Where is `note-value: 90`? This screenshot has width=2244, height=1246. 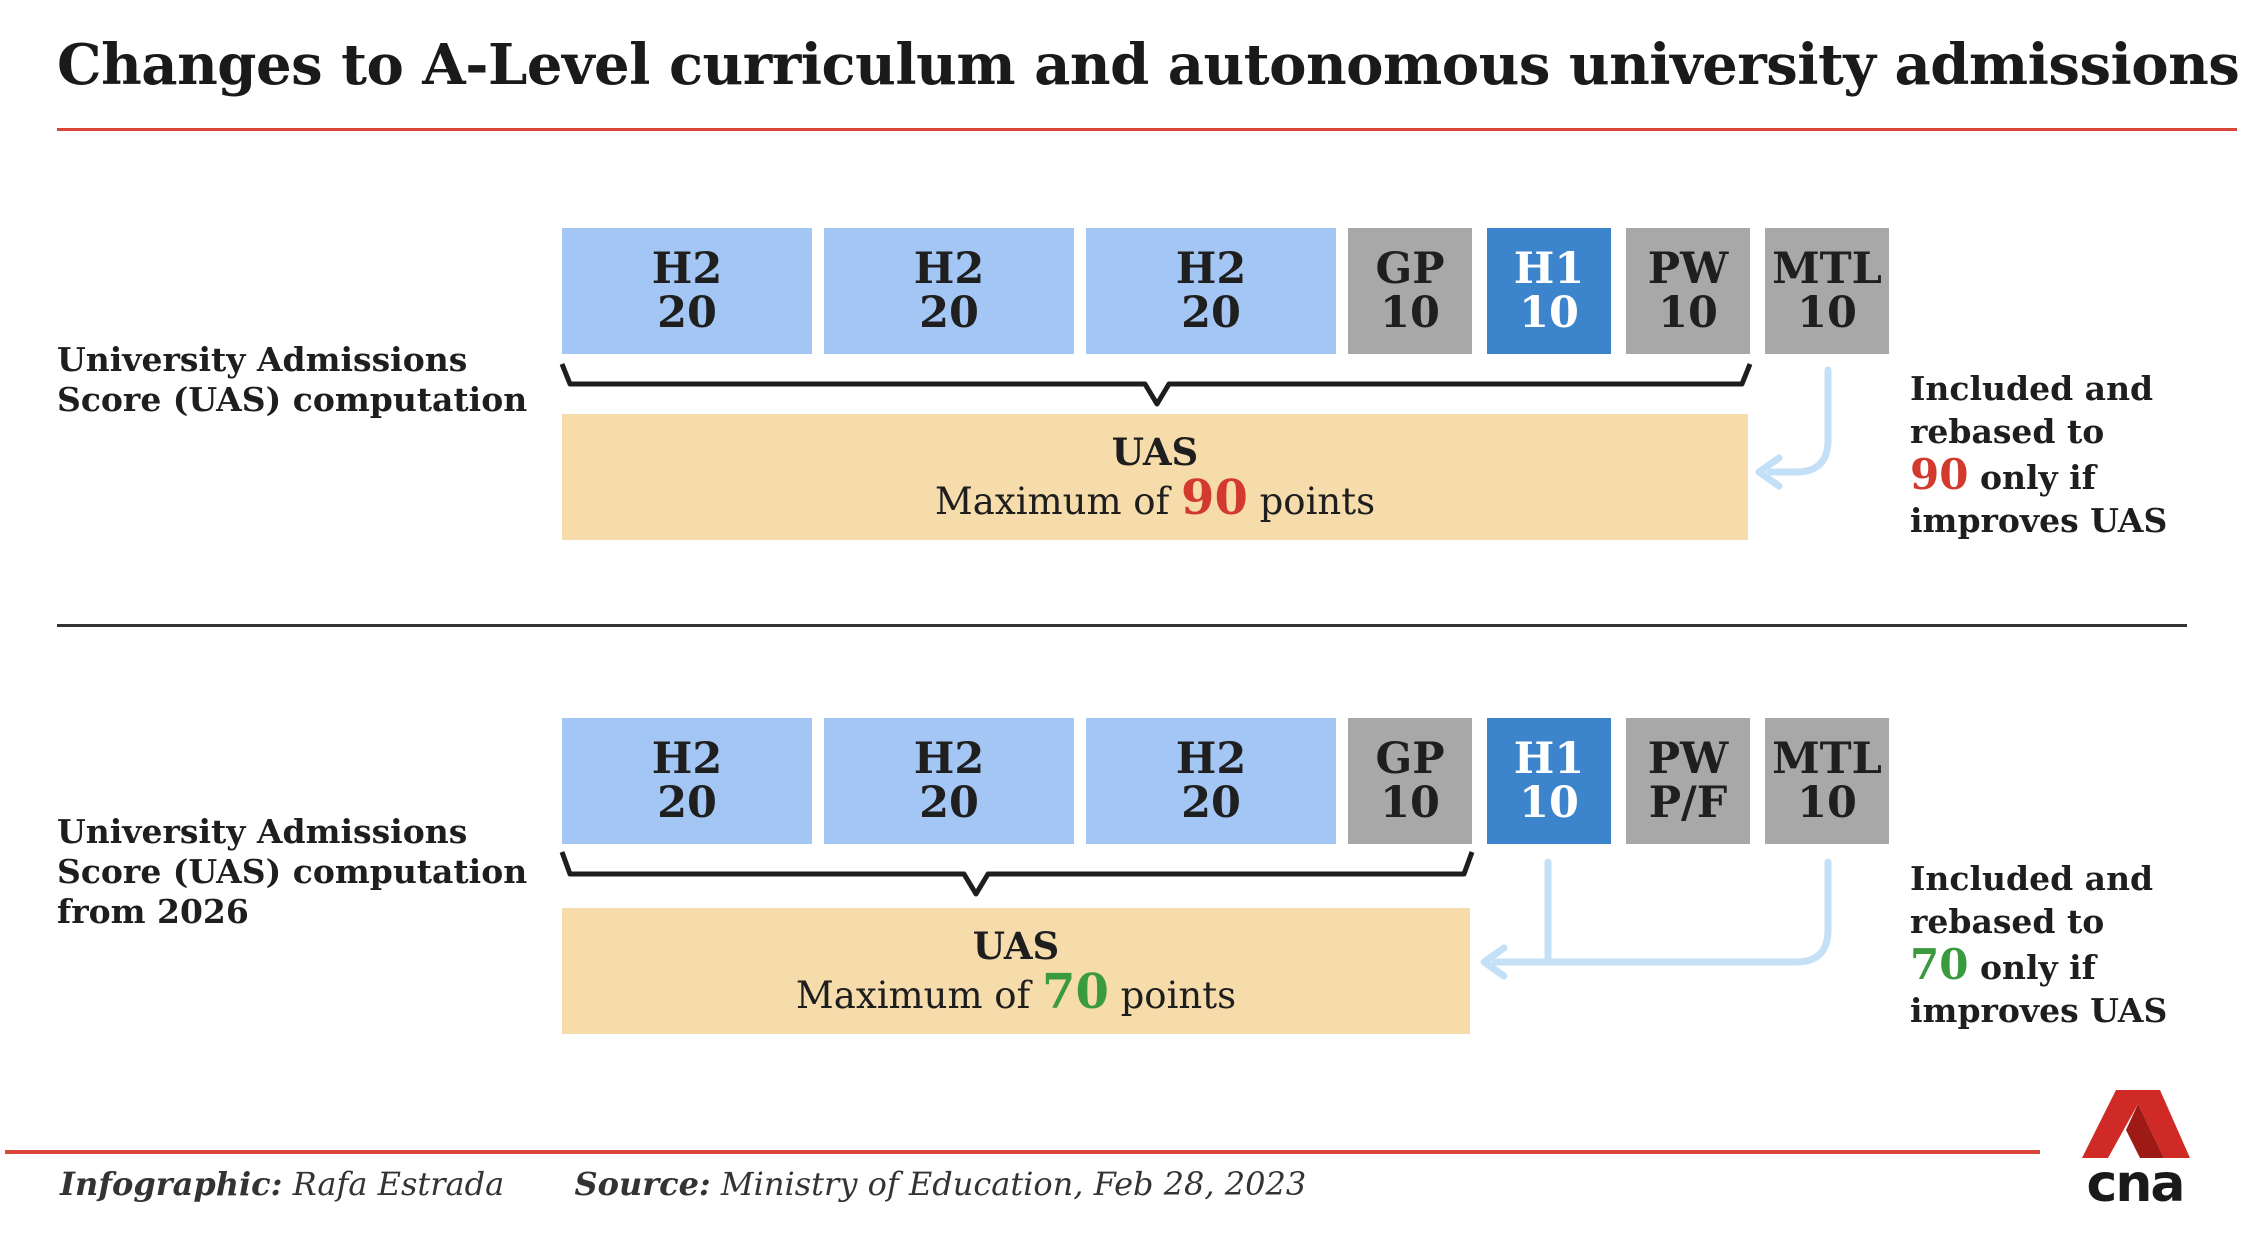
note-value: 90 is located at coordinates (1939, 474).